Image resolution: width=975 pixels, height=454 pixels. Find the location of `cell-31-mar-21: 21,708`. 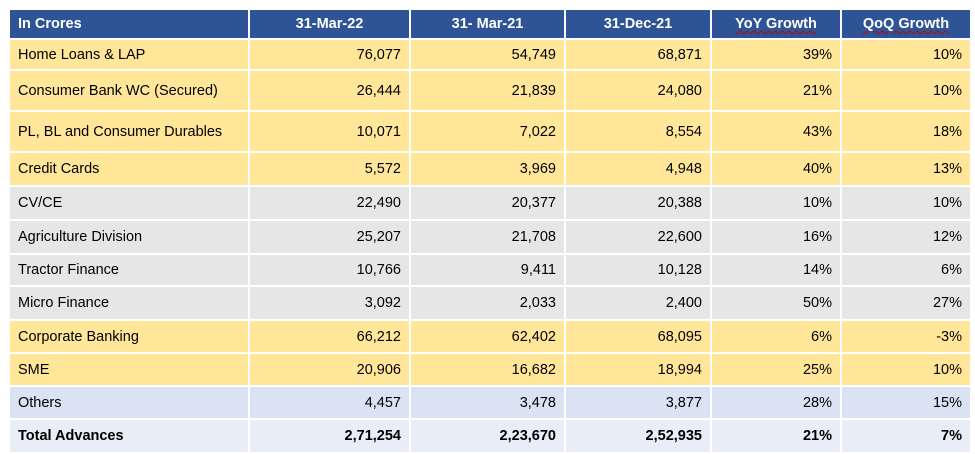

cell-31-mar-21: 21,708 is located at coordinates (487, 237).